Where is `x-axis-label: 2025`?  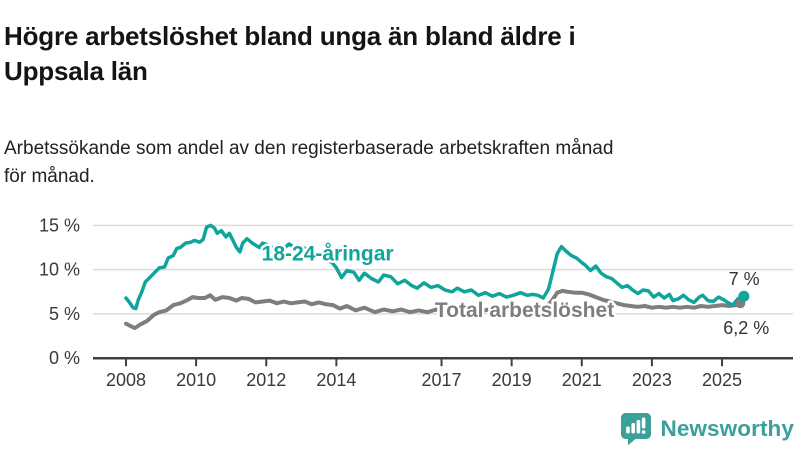 x-axis-label: 2025 is located at coordinates (722, 380).